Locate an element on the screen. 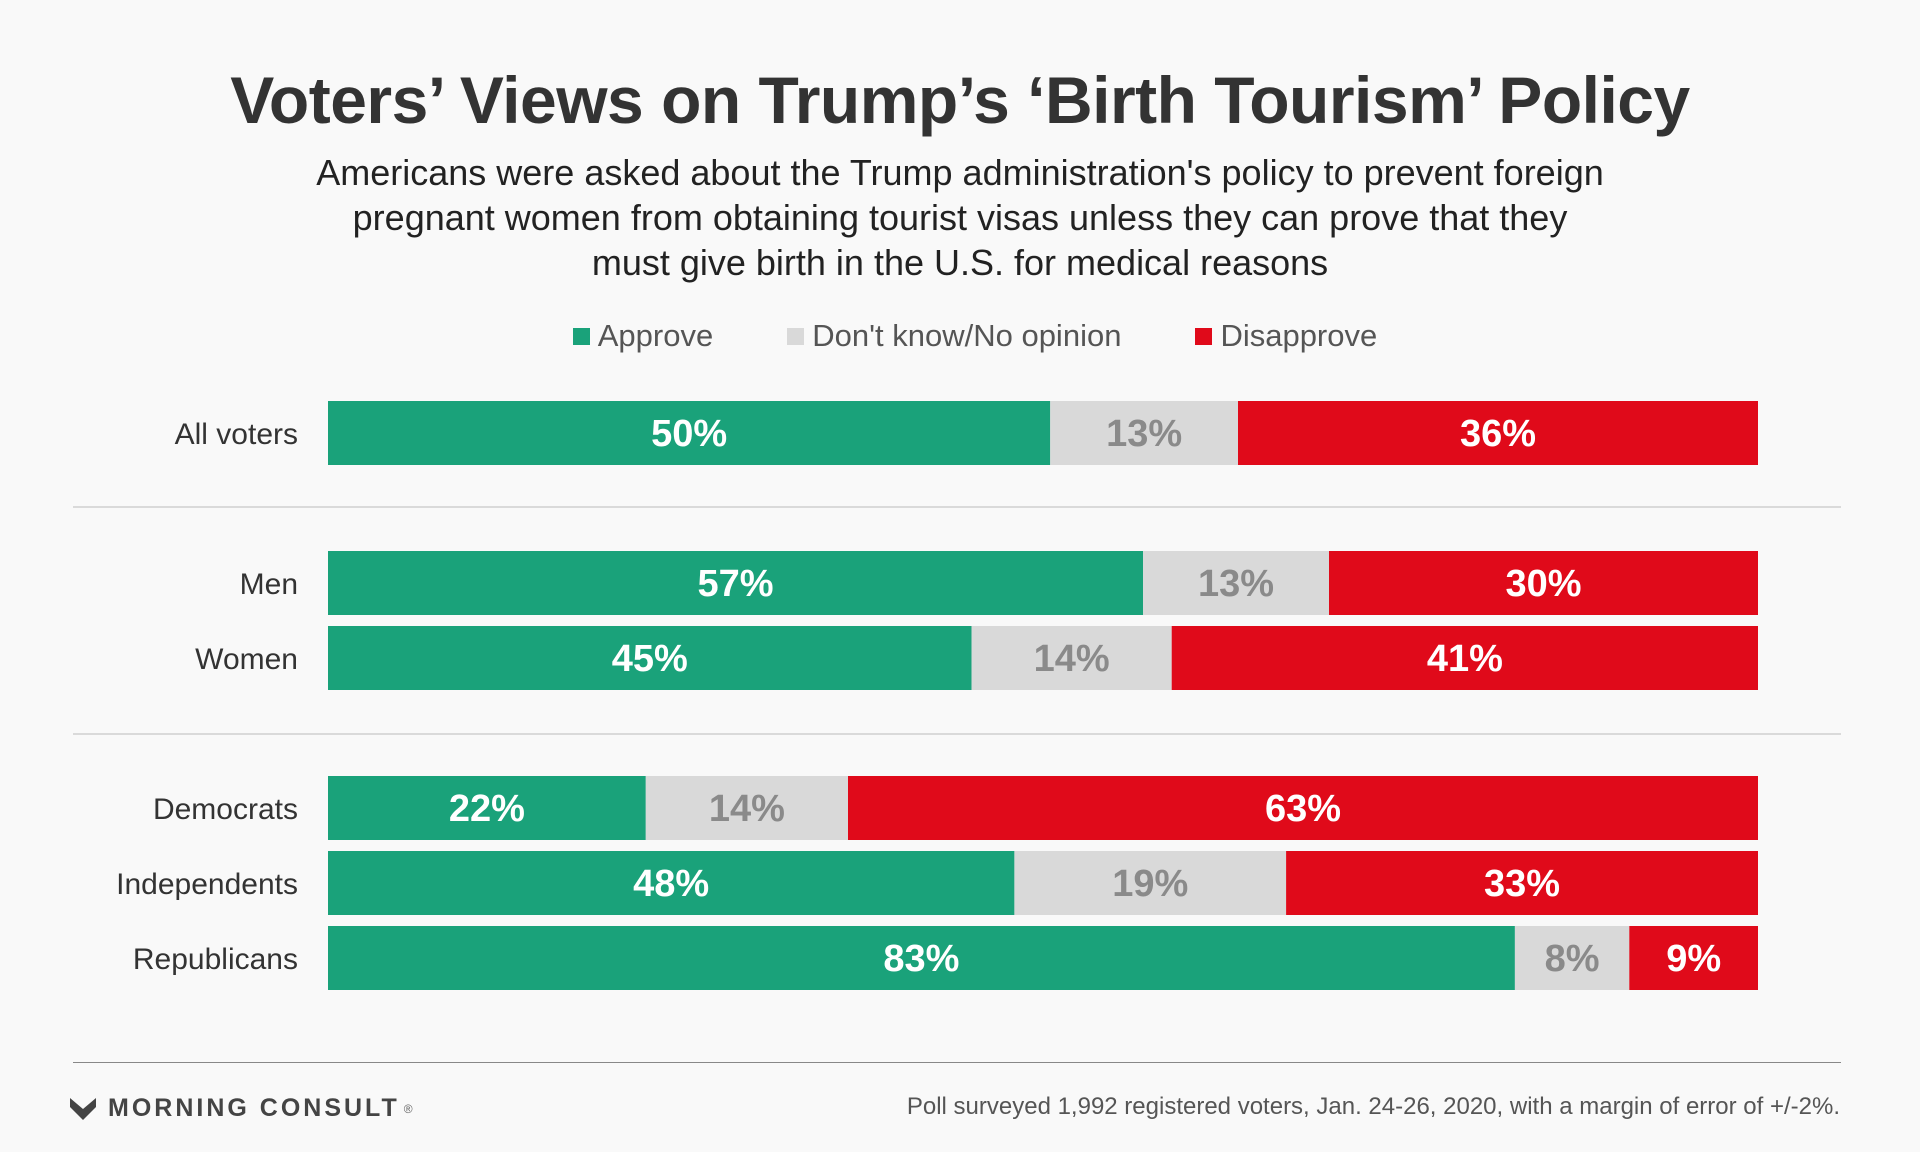 The image size is (1920, 1152). data-label-disapprove-republicans: 9% is located at coordinates (1693, 959).